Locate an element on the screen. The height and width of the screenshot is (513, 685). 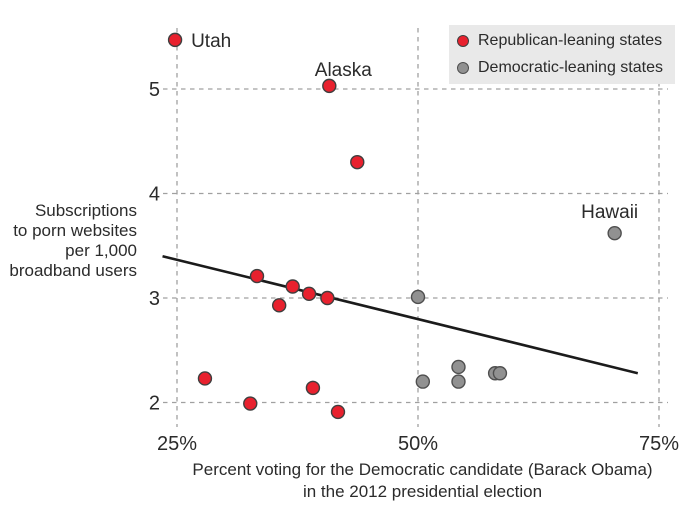
y-axis-title-line: Subscriptions is located at coordinates (85, 210).